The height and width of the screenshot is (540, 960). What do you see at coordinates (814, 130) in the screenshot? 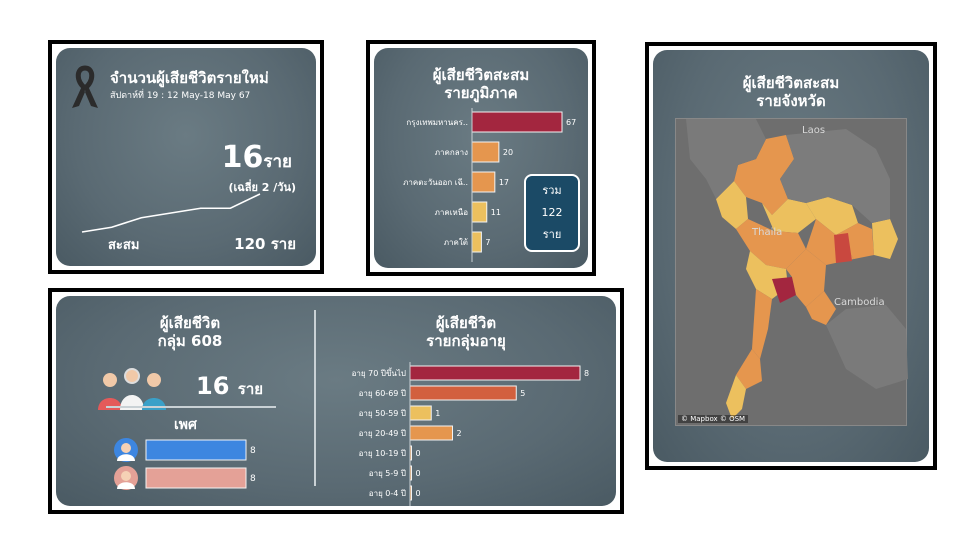
I see `map-label-laos: Laos` at bounding box center [814, 130].